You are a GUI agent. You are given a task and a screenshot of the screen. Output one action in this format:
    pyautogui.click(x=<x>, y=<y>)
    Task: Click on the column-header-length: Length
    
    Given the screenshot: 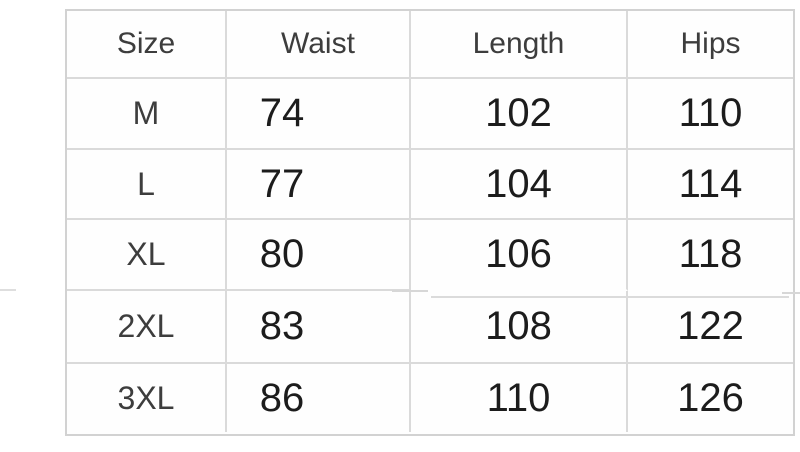 What is the action you would take?
    pyautogui.click(x=519, y=45)
    